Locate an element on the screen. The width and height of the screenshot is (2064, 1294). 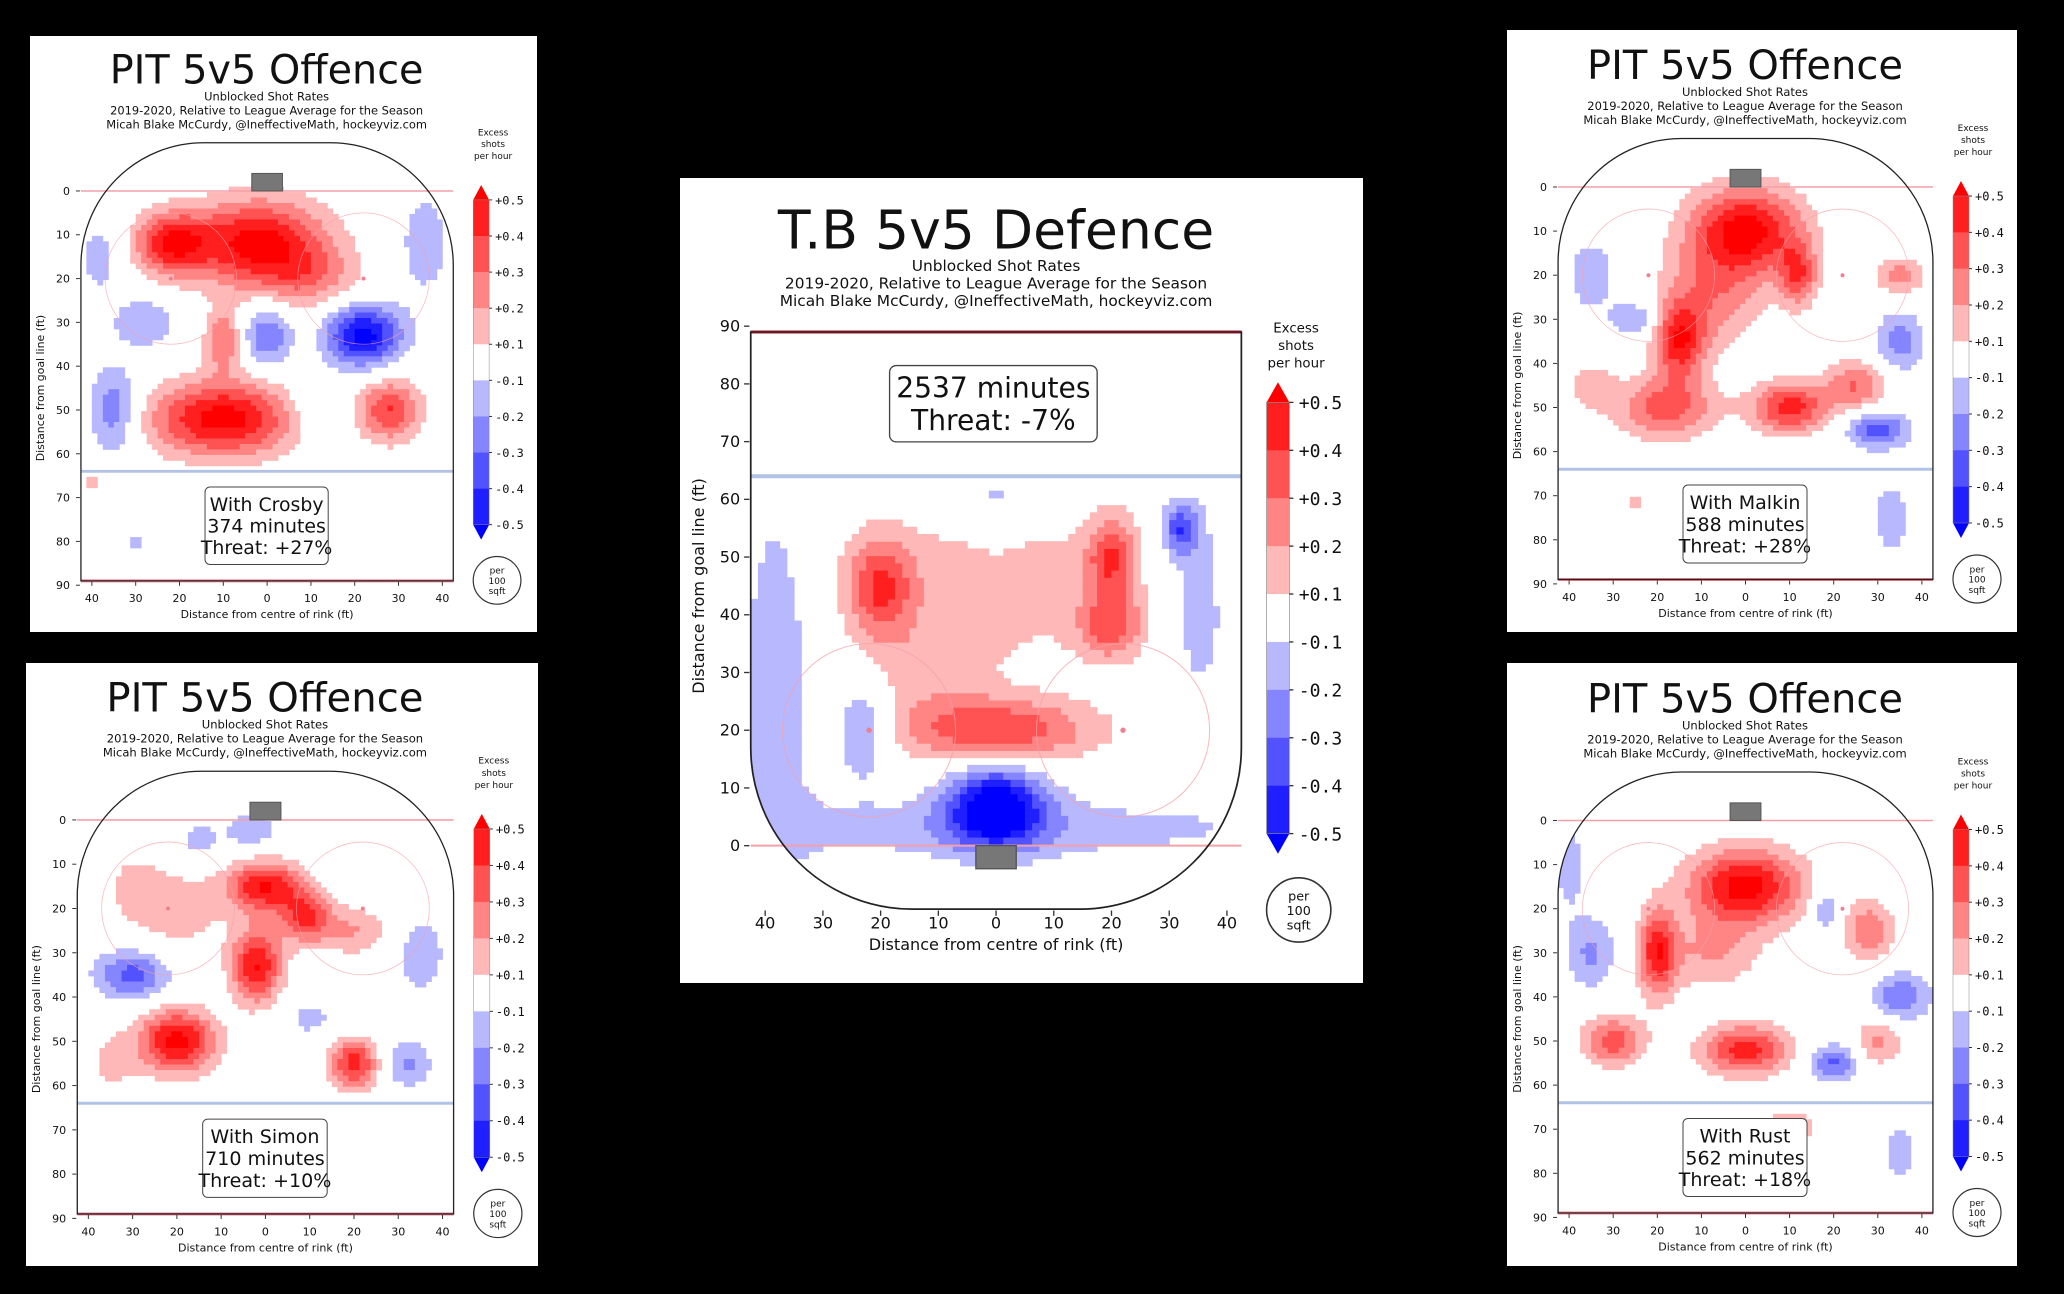
colorbar-tick-label: +0.2 is located at coordinates (1989, 305).